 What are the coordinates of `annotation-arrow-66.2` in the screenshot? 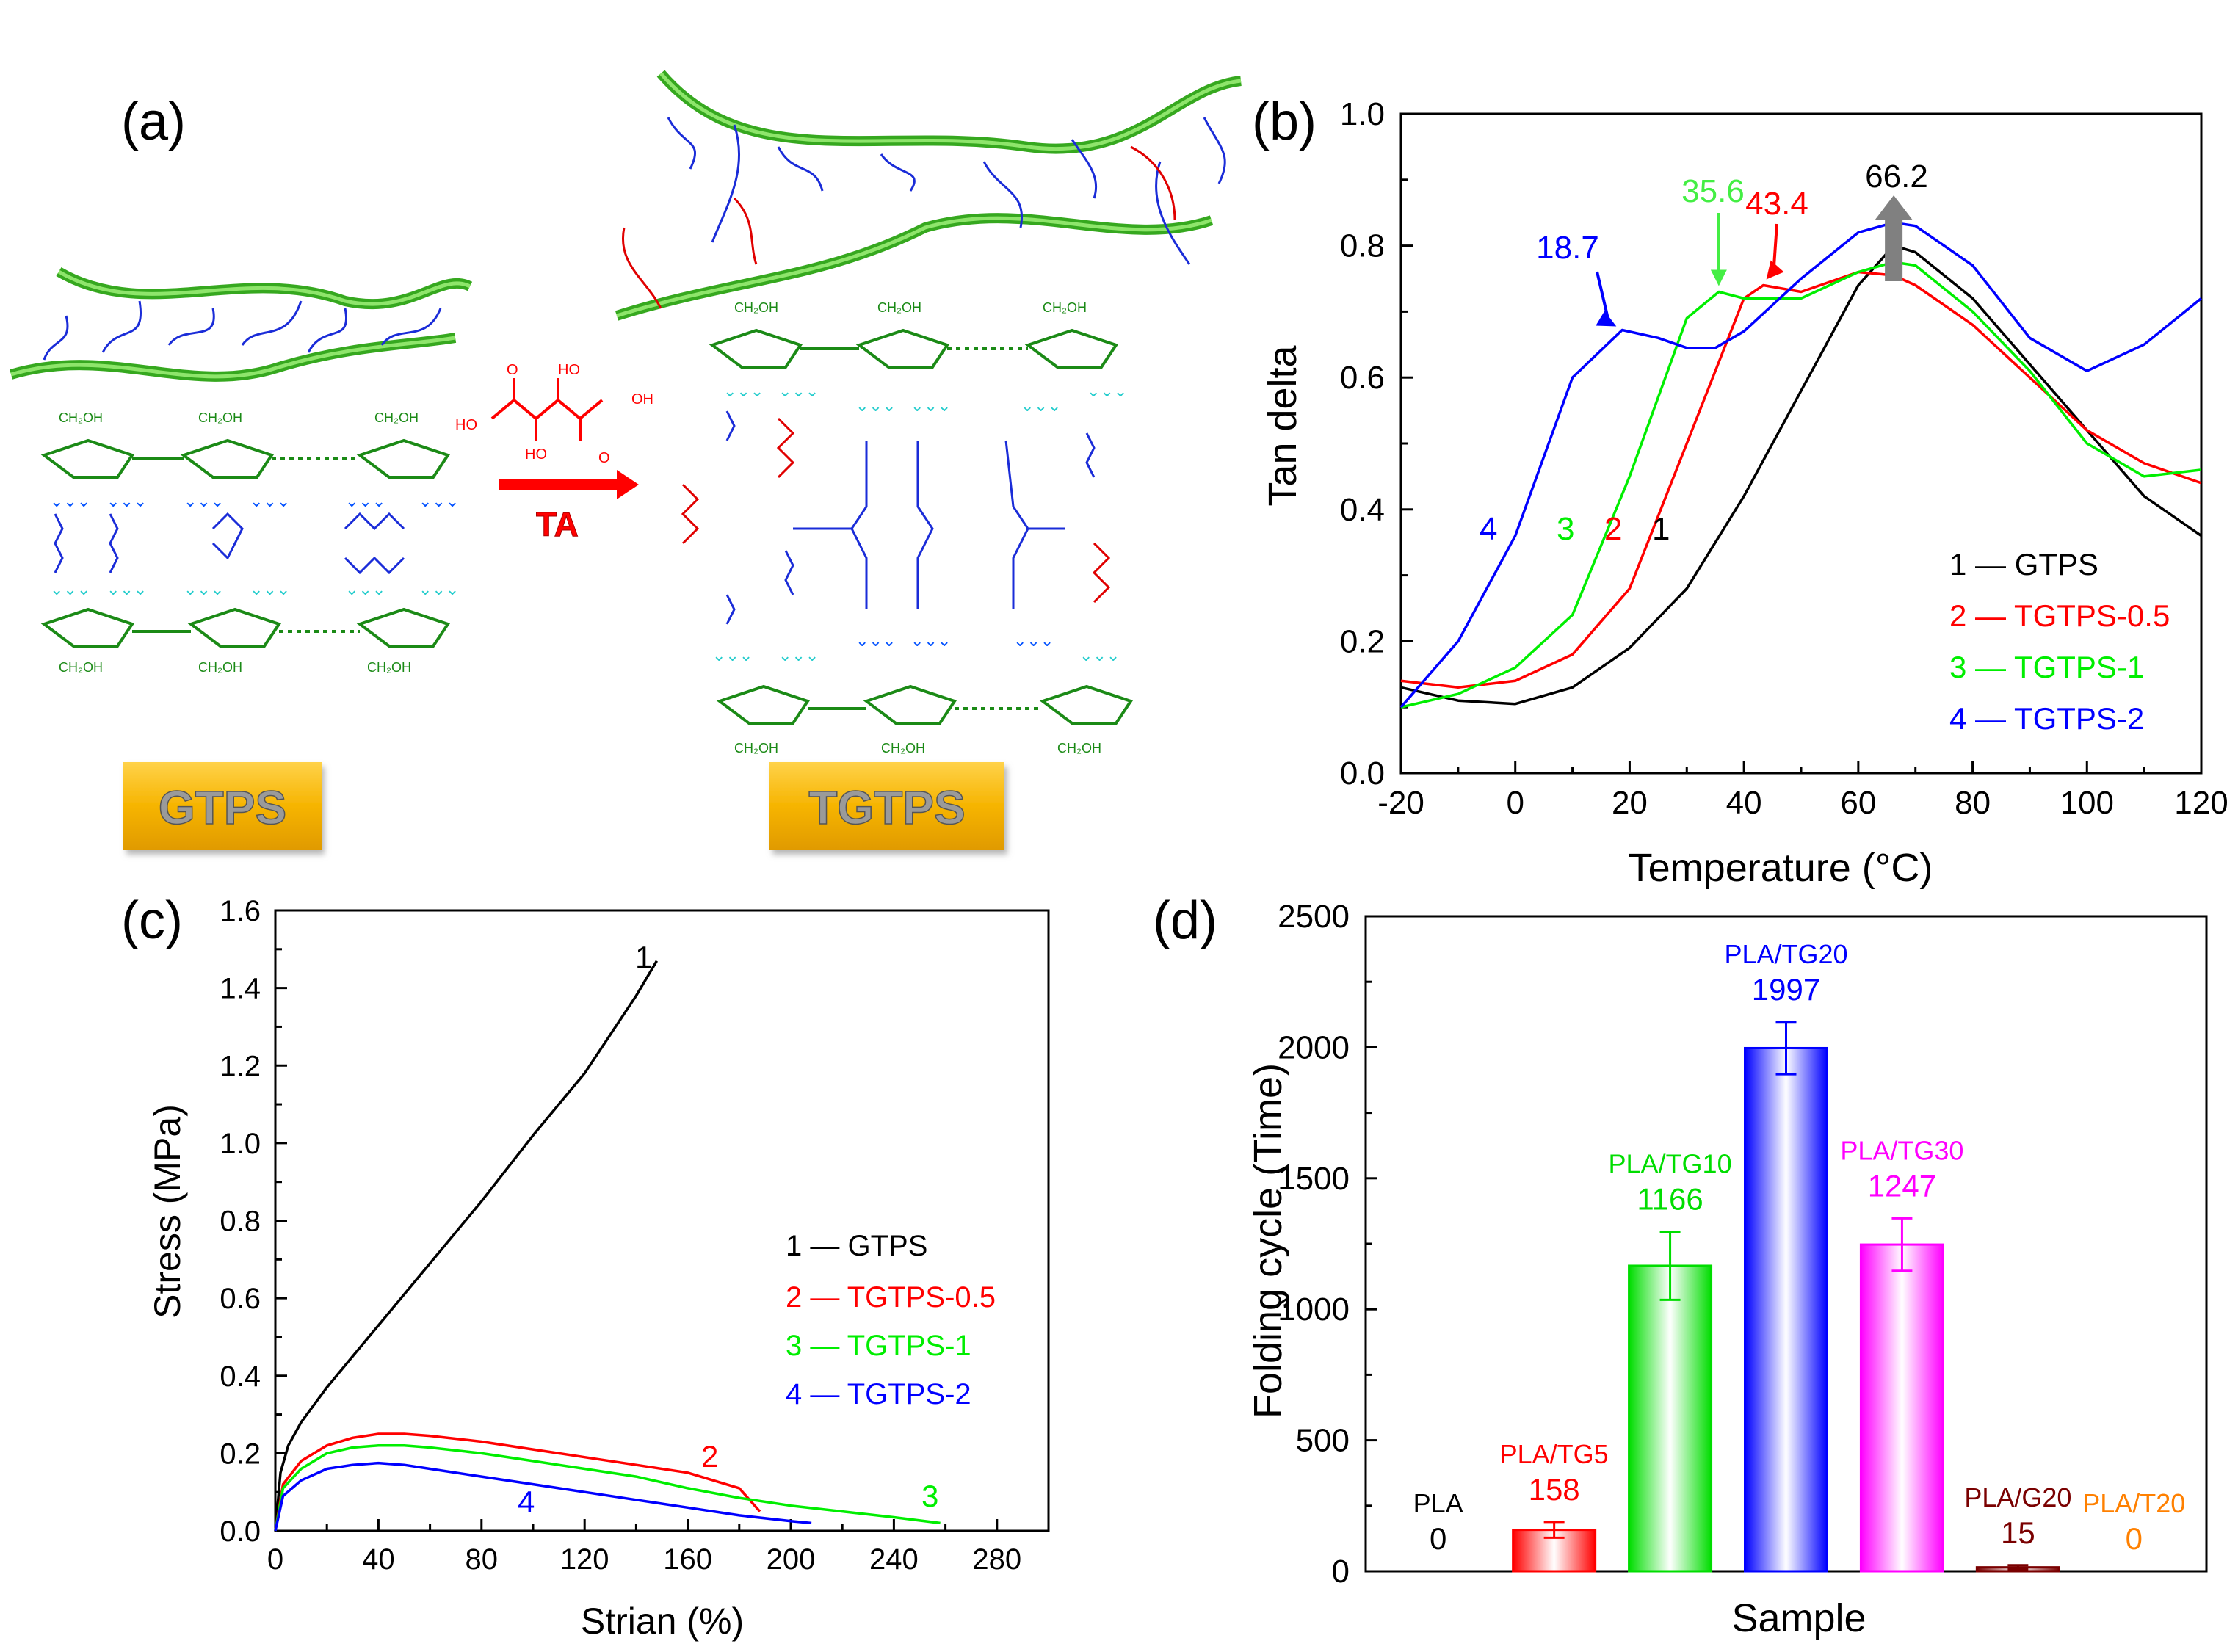 It's located at (1894, 249).